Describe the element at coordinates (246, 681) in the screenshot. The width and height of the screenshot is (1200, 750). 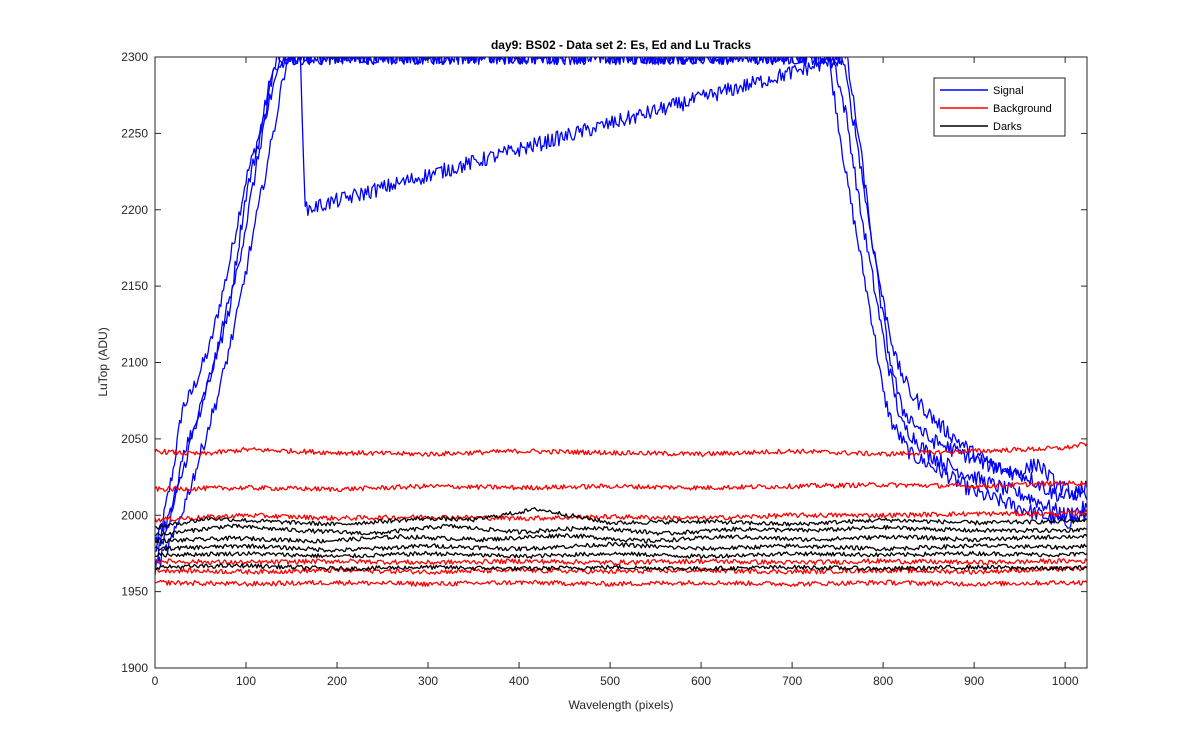
I see `x-tick-label: 100` at that location.